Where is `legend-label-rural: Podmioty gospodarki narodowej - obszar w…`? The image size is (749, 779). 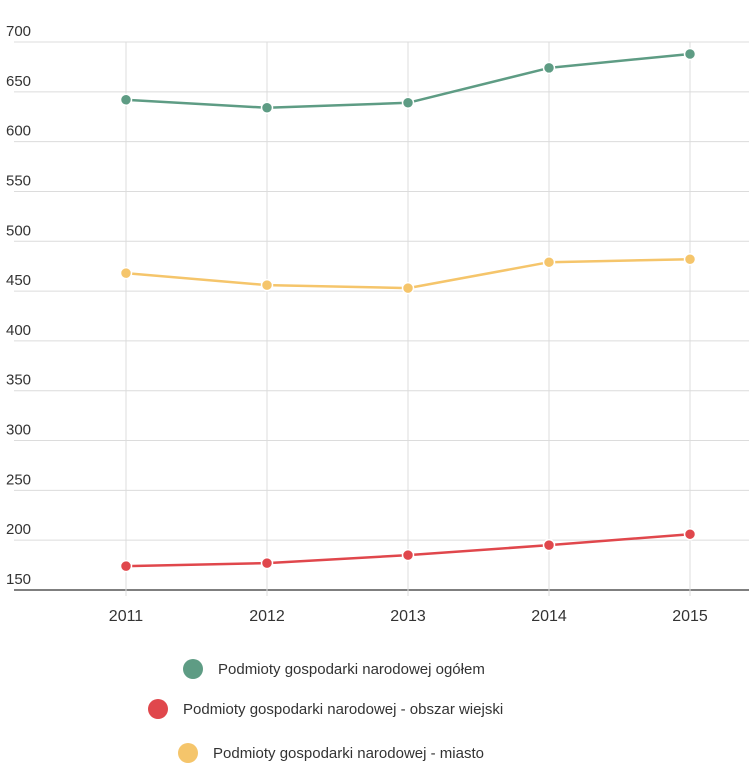 legend-label-rural: Podmioty gospodarki narodowej - obszar w… is located at coordinates (343, 709).